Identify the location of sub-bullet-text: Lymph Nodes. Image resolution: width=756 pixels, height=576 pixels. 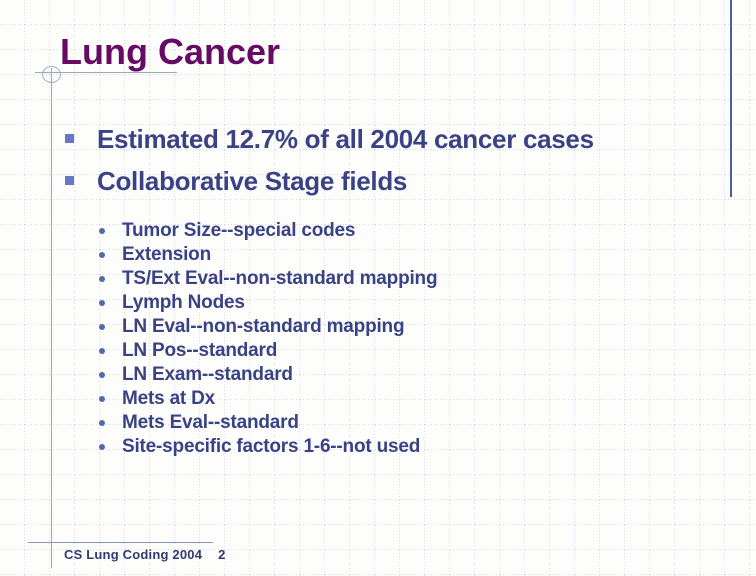
(183, 302).